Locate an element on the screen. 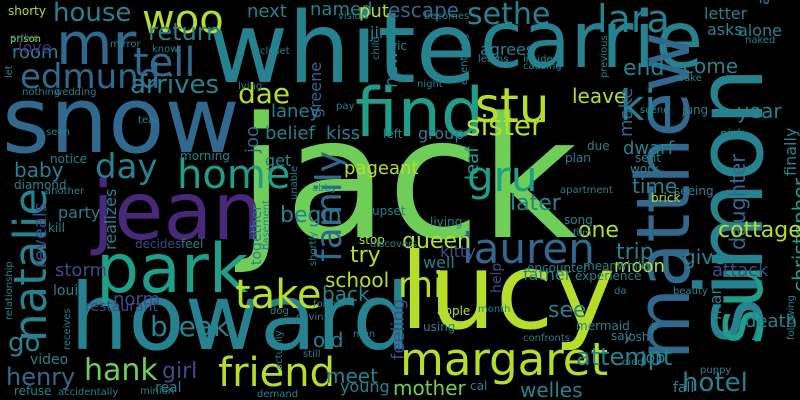 This screenshot has height=400, width=800. word-gru: gru is located at coordinates (502, 176).